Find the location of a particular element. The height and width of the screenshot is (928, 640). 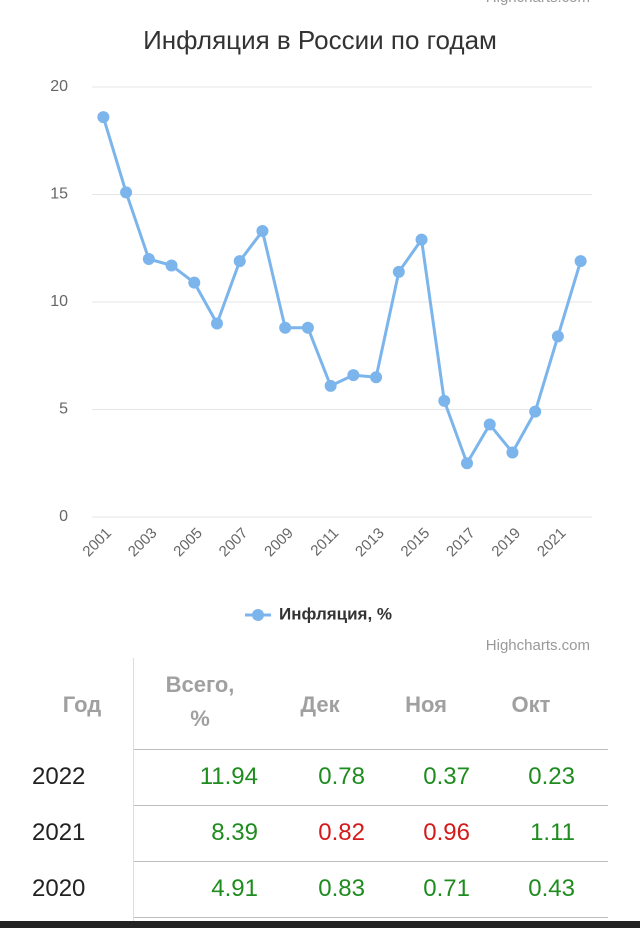

value-cell: 0.23 is located at coordinates (551, 776).